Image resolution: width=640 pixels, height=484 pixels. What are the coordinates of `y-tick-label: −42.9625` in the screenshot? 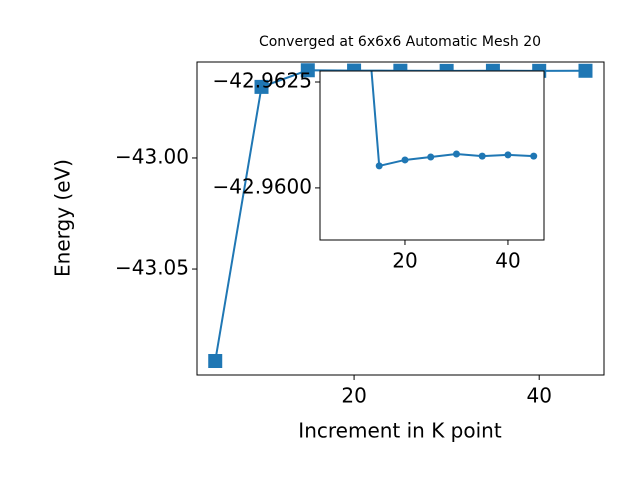 It's located at (262, 81).